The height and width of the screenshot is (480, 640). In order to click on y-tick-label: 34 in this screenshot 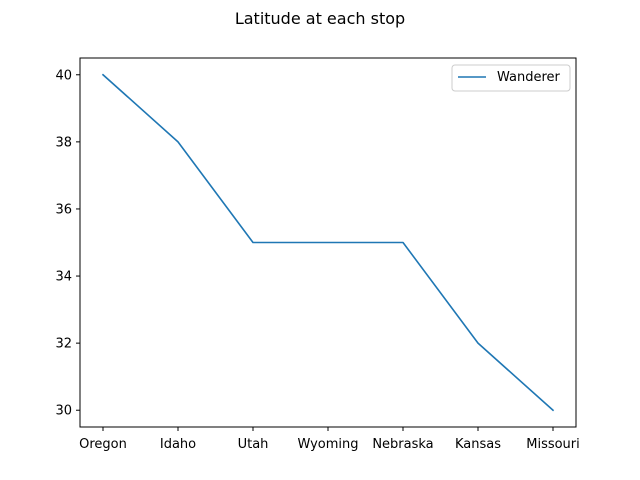, I will do `click(63, 277)`.